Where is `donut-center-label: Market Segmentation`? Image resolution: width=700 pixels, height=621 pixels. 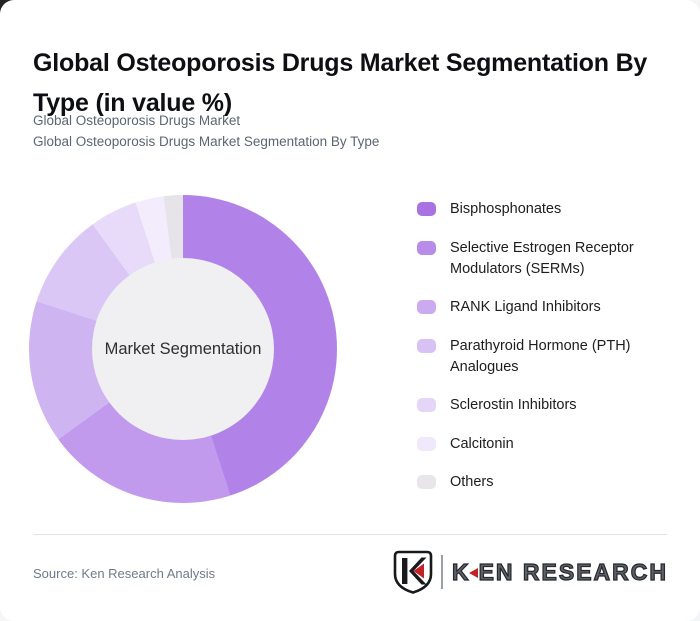
donut-center-label: Market Segmentation is located at coordinates (183, 348).